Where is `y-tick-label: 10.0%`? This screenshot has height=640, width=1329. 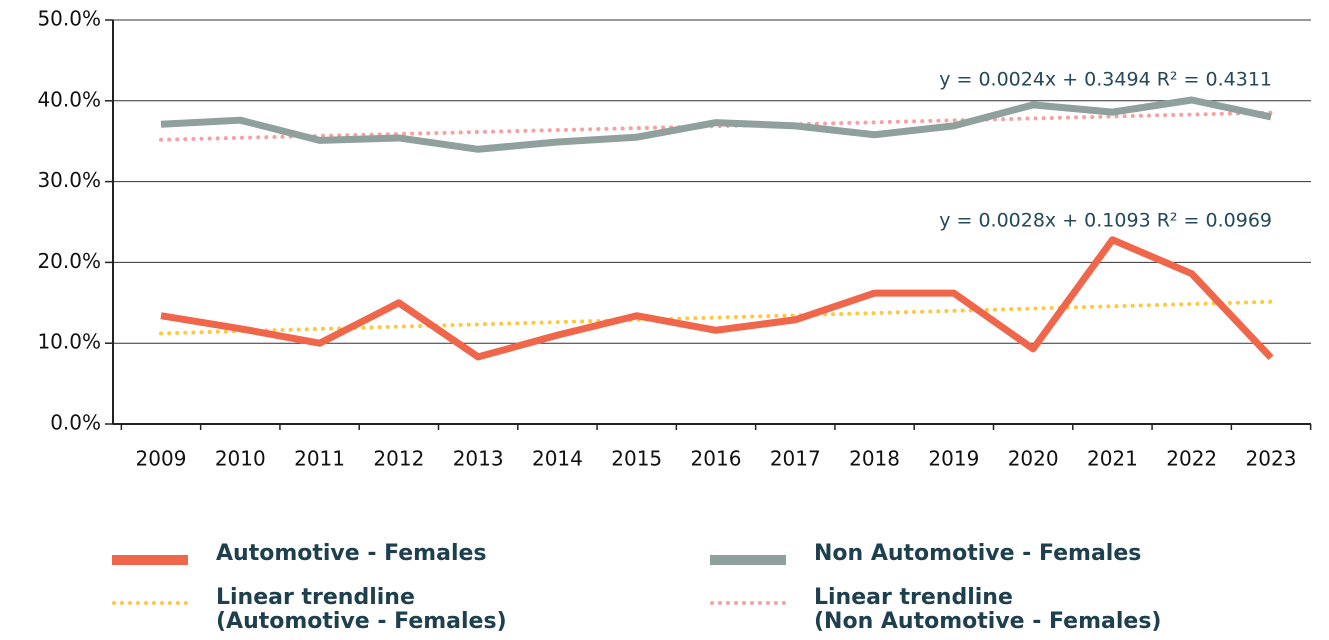 y-tick-label: 10.0% is located at coordinates (69, 342).